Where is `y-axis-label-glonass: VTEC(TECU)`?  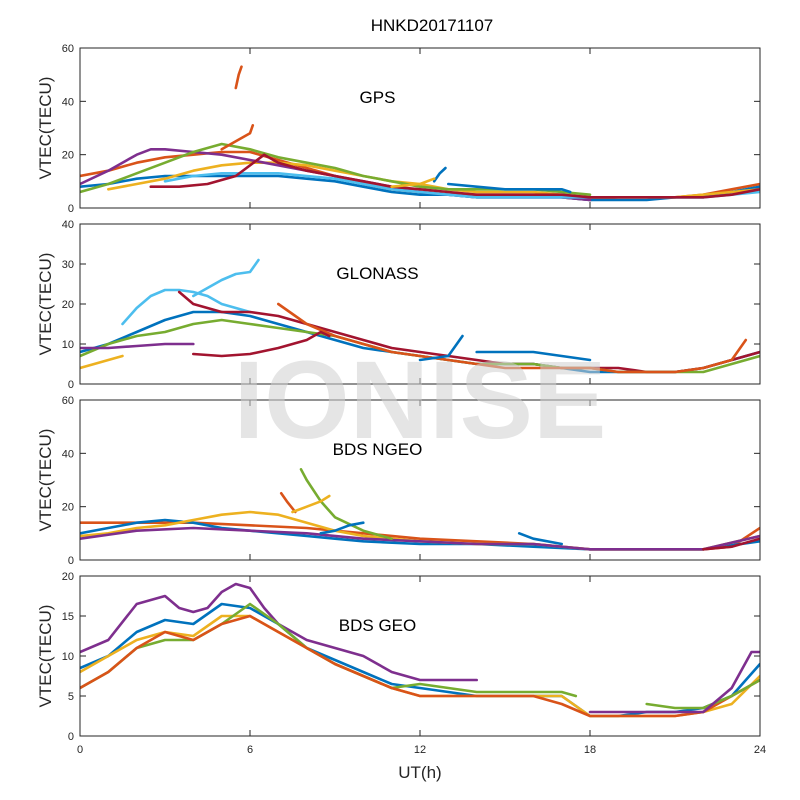 y-axis-label-glonass: VTEC(TECU) is located at coordinates (45, 304).